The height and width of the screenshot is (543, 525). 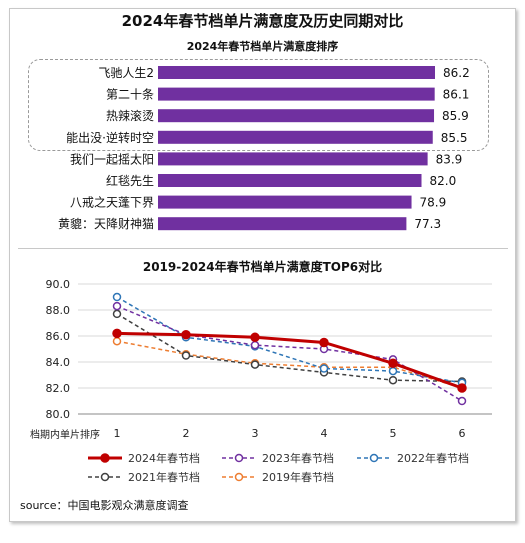 I want to click on bar-chart-title: 2024年春节档单片满意度排序, so click(x=262, y=46).